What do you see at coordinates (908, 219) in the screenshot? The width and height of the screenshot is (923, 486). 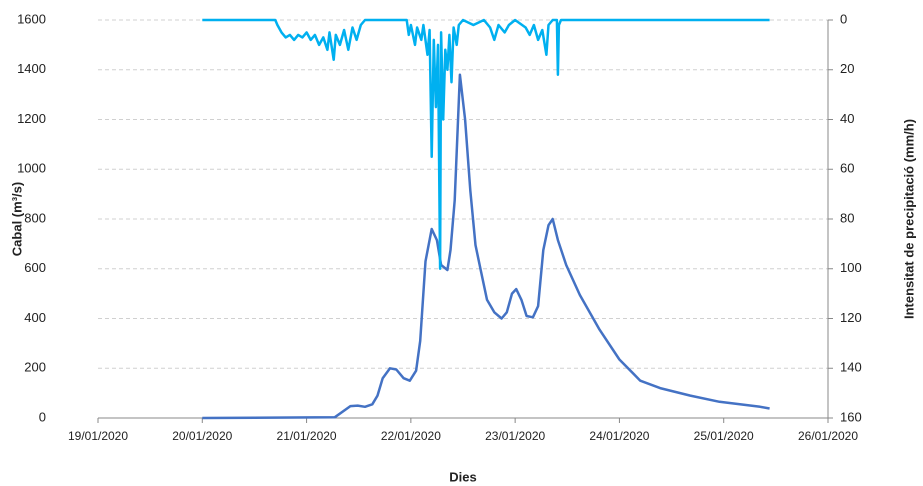 I see `y2-axis-title: Intensitat de precipitació (mm/h)` at bounding box center [908, 219].